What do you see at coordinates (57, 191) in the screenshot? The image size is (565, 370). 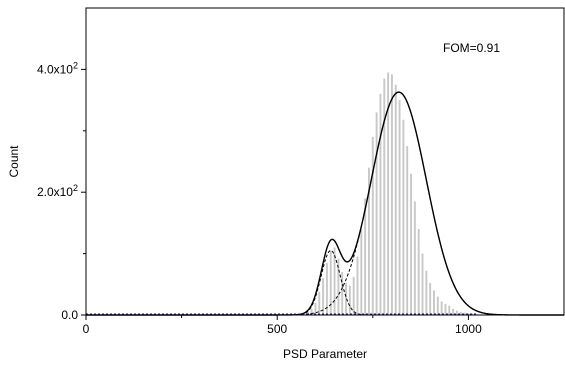 I see `y-tick-label: 2.0x10²` at bounding box center [57, 191].